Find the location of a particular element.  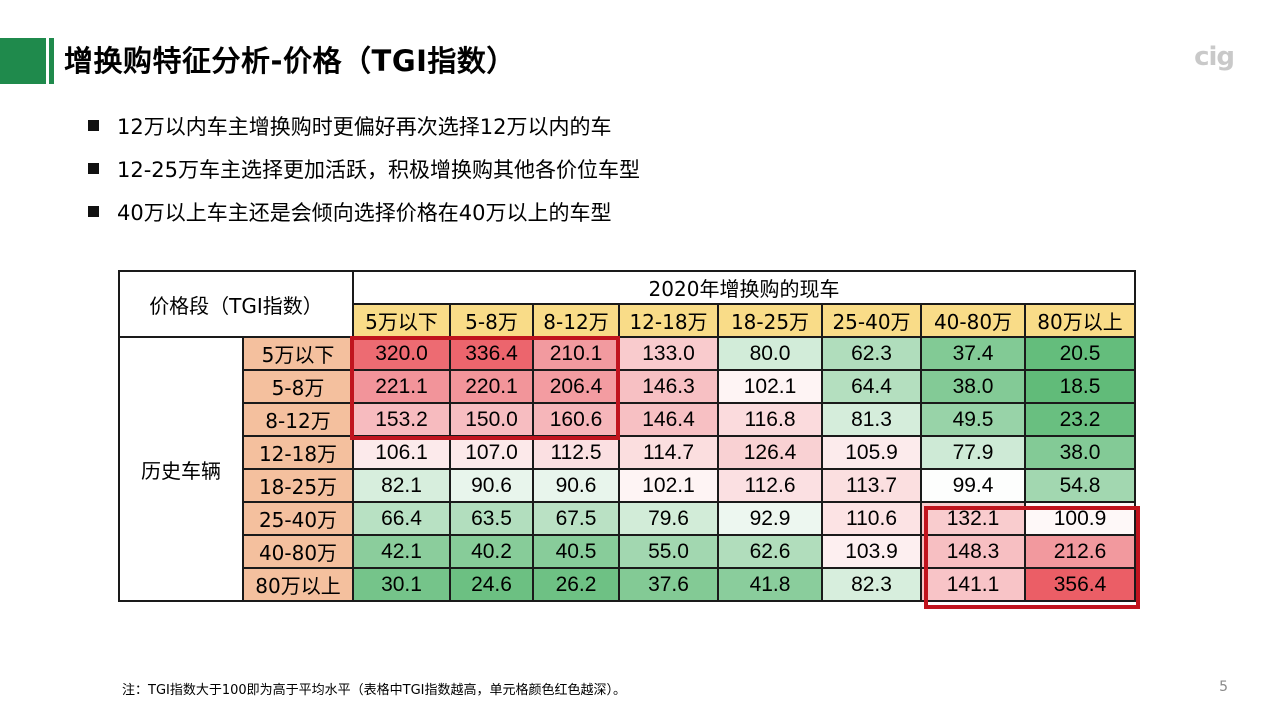

row-header: 12-18万 is located at coordinates (298, 452).